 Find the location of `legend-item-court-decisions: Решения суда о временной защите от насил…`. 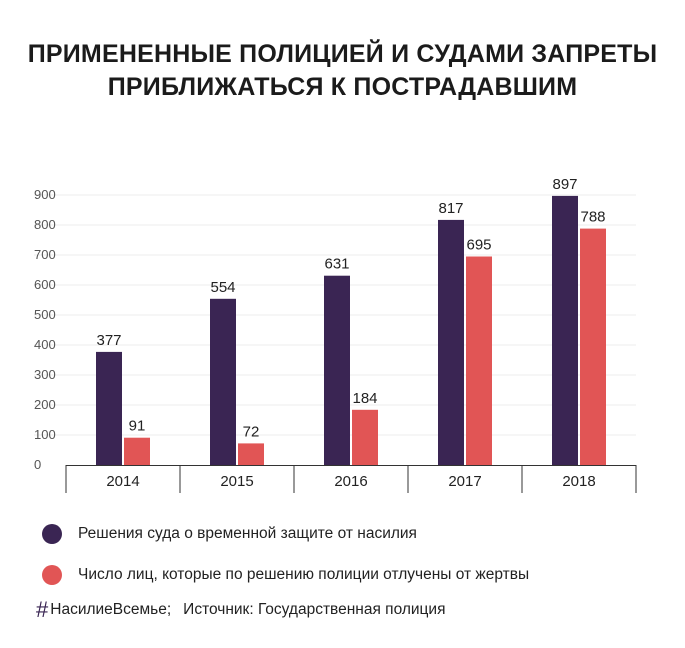

legend-item-court-decisions: Решения суда о временной защите от насил… is located at coordinates (229, 534).